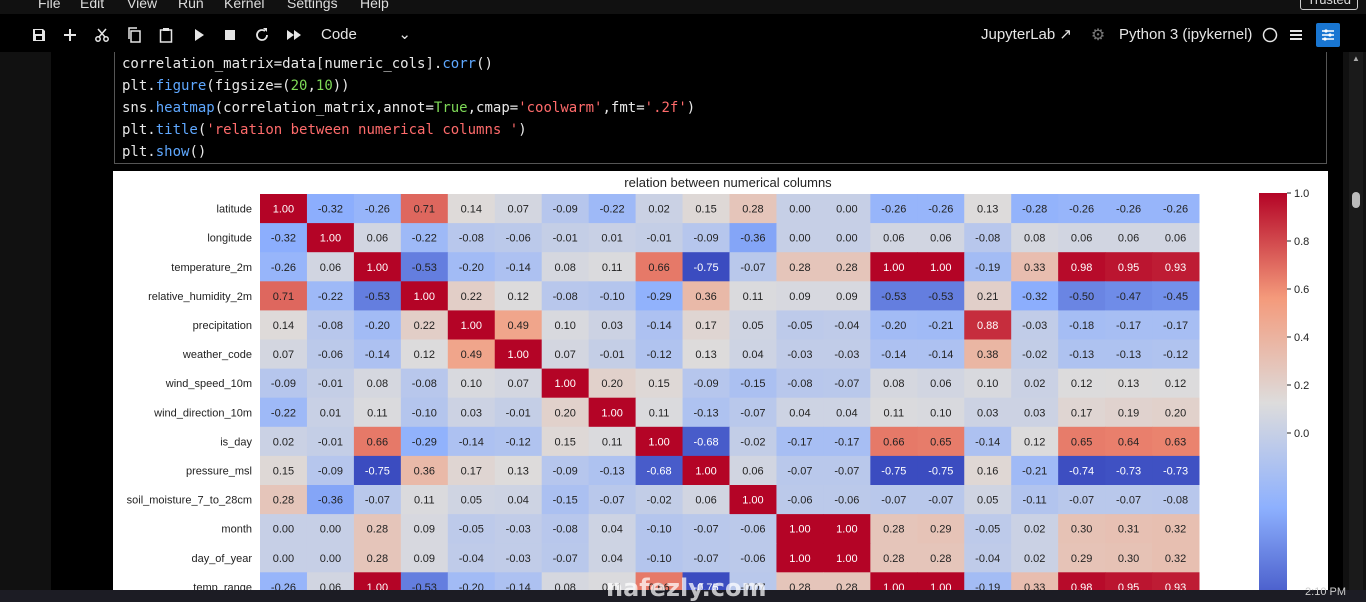  What do you see at coordinates (1328, 35) in the screenshot?
I see `property-inspector-icon` at bounding box center [1328, 35].